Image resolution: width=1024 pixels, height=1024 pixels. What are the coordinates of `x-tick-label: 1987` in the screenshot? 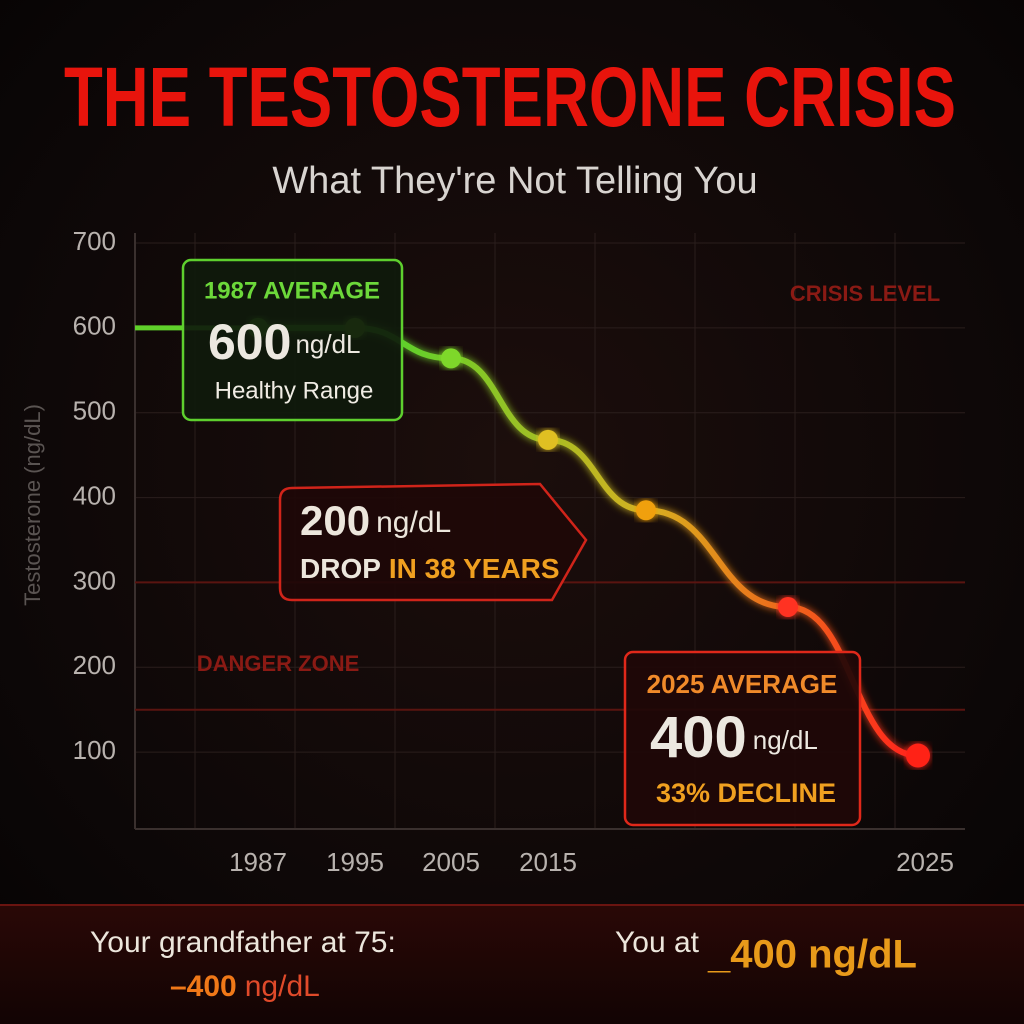 It's located at (258, 862).